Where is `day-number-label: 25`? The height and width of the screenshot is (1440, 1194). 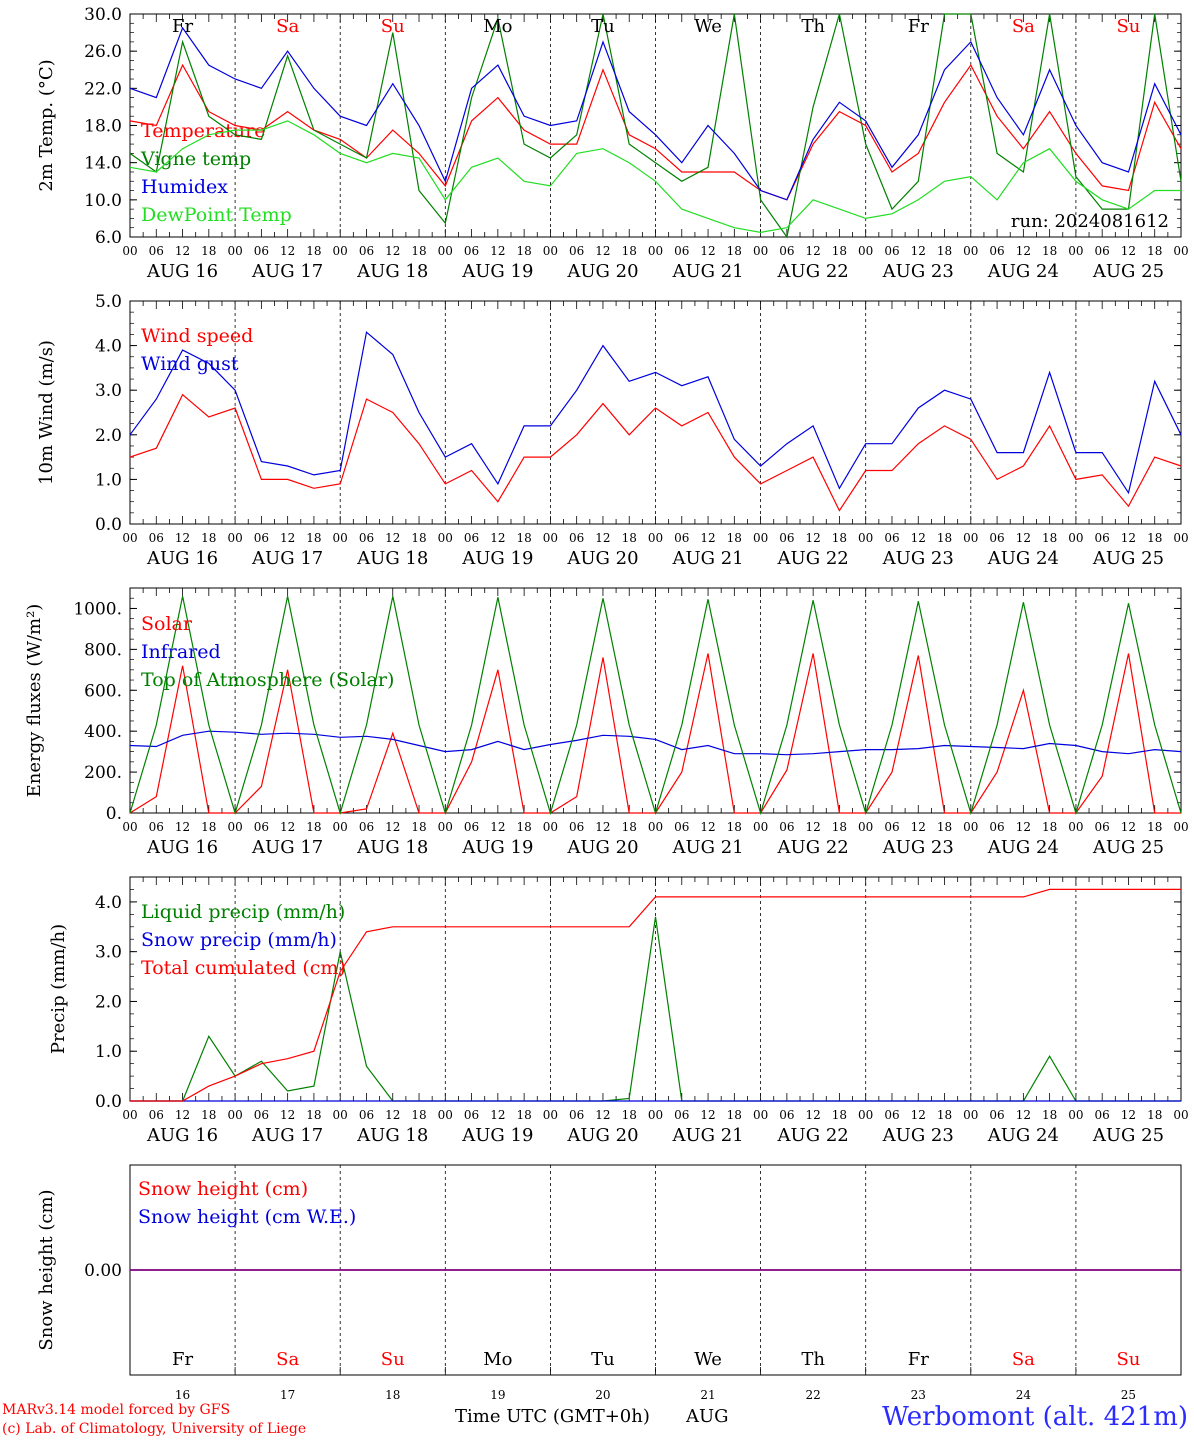
day-number-label: 25 is located at coordinates (1128, 1395).